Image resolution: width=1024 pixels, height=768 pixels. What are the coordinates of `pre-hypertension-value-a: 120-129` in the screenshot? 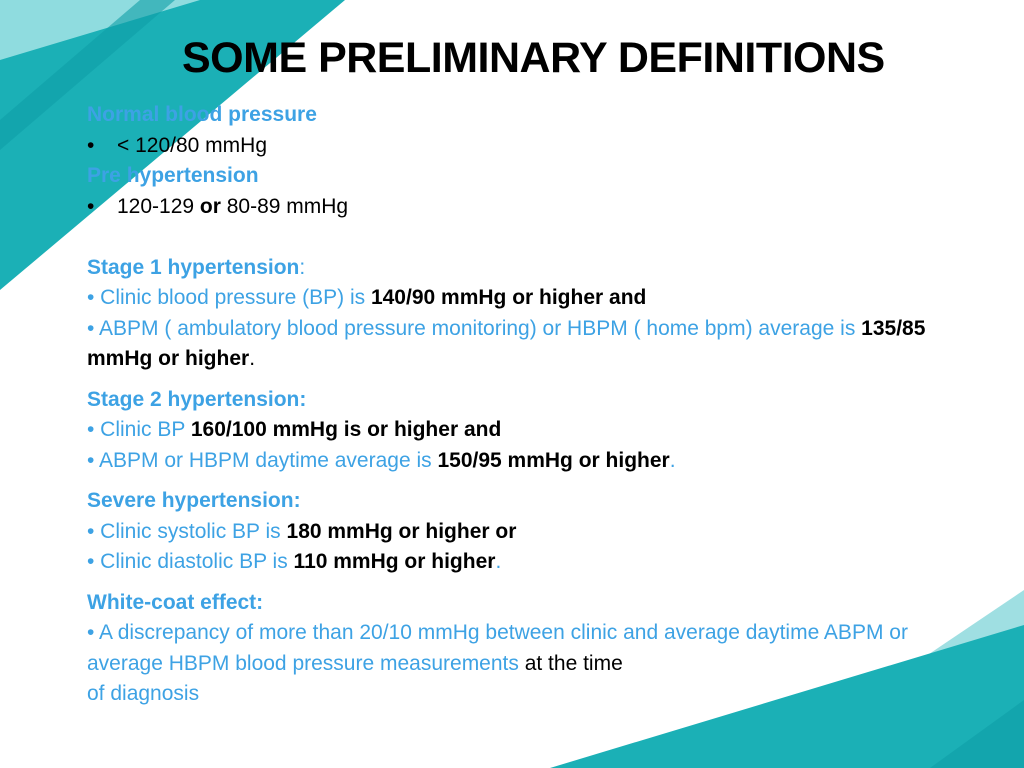 It's located at (158, 206).